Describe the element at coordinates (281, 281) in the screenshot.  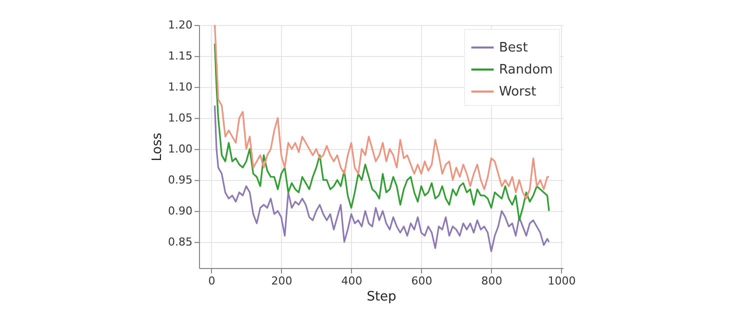
I see `x-tick-label: 200` at that location.